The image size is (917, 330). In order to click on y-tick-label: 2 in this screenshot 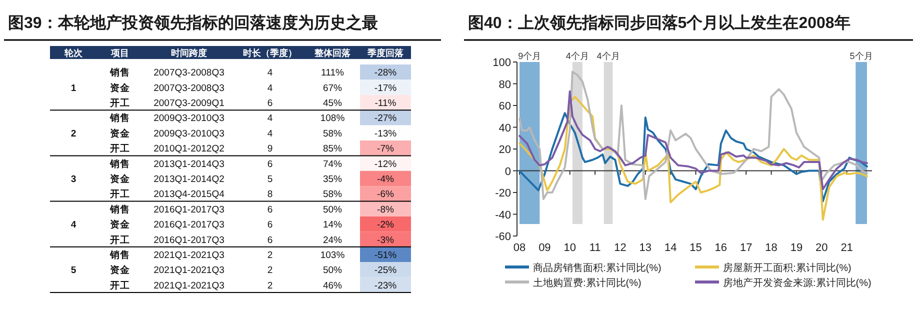, I will do `click(73, 134)`.